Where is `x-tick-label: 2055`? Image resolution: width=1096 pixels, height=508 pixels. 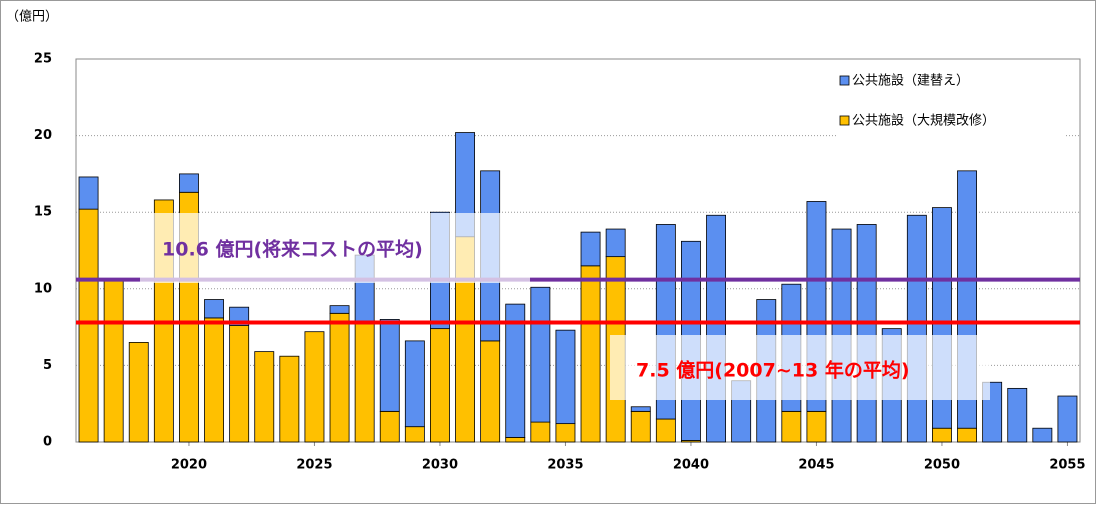 x-tick-label: 2055 is located at coordinates (1067, 465).